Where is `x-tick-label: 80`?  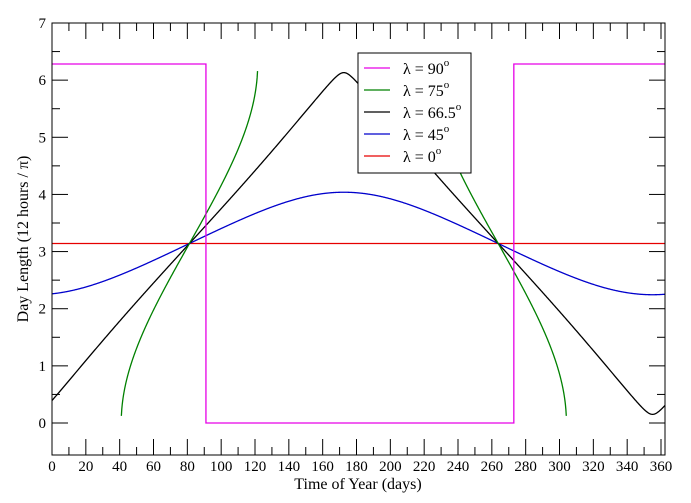
x-tick-label: 80 is located at coordinates (187, 467).